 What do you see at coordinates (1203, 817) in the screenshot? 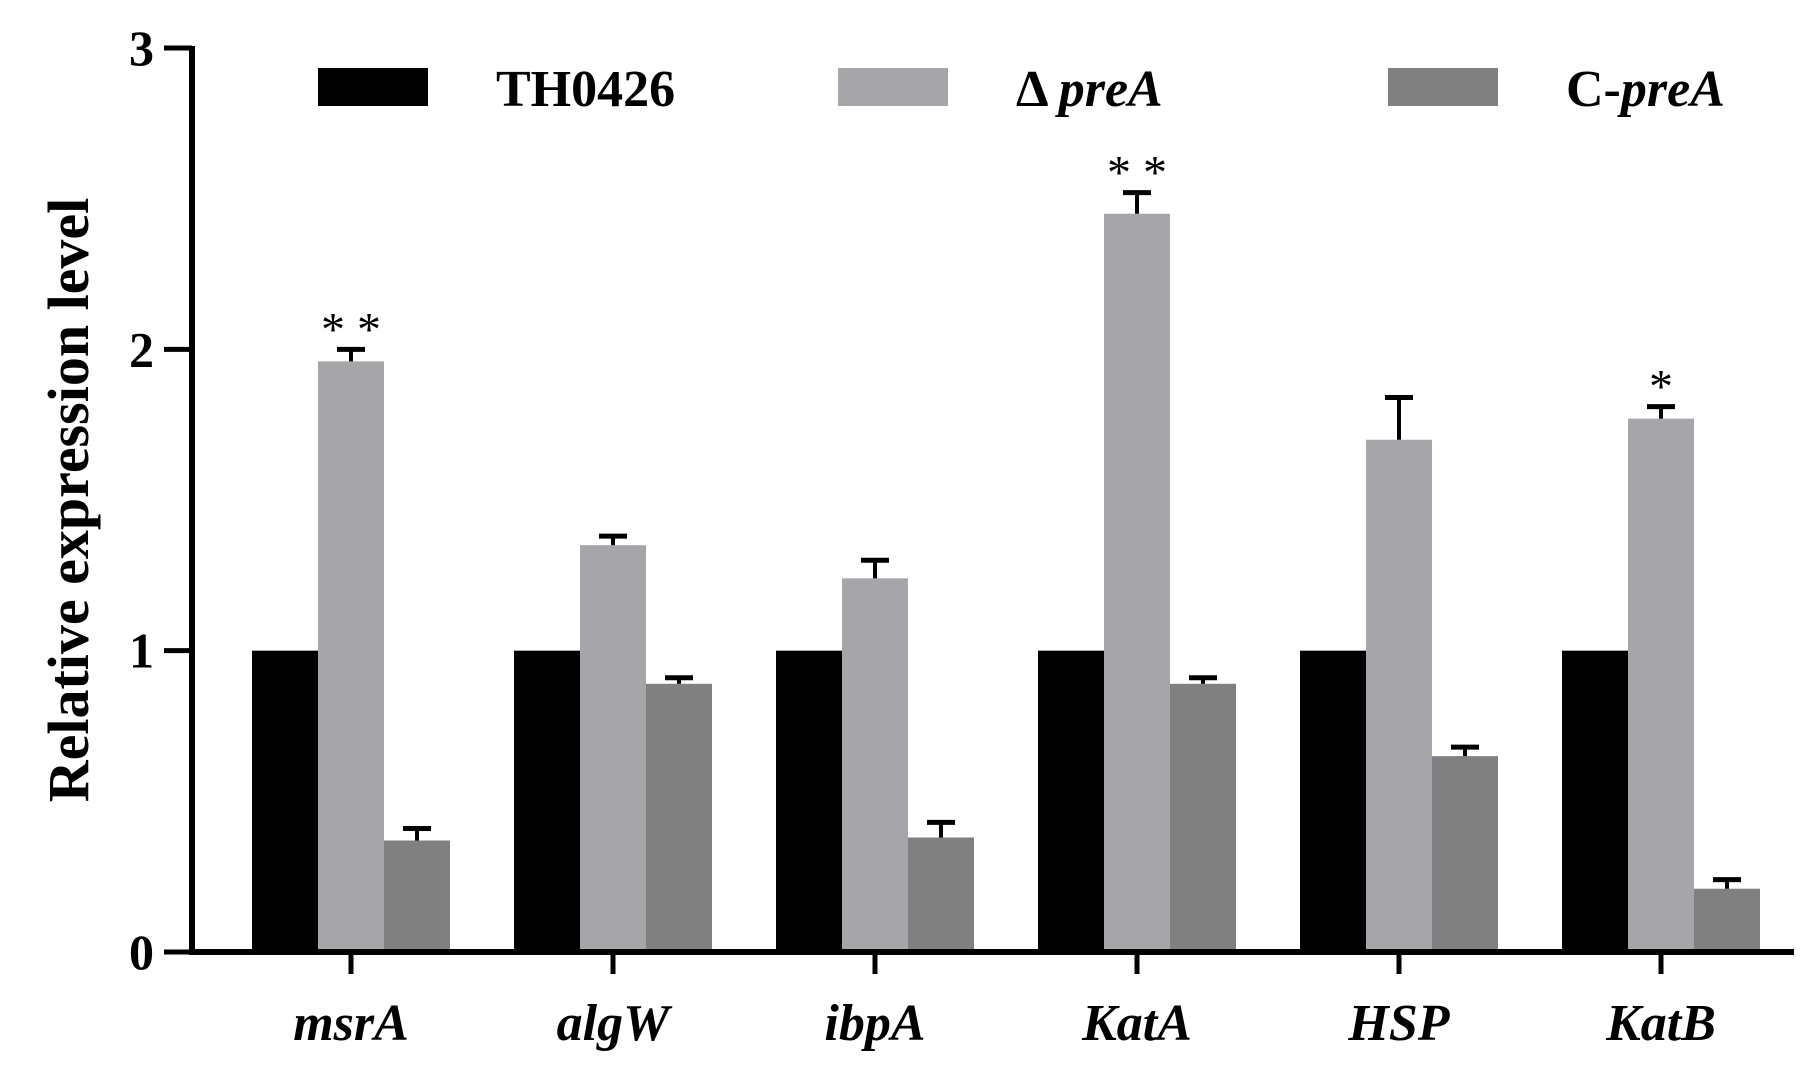
I see `bar-2-KatA` at bounding box center [1203, 817].